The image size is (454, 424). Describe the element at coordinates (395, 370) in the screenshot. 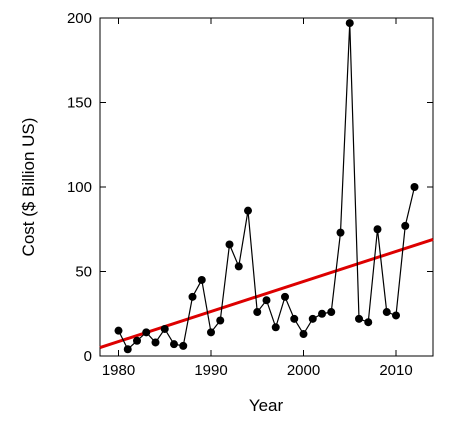

I see `x-tick-label: 2010` at that location.